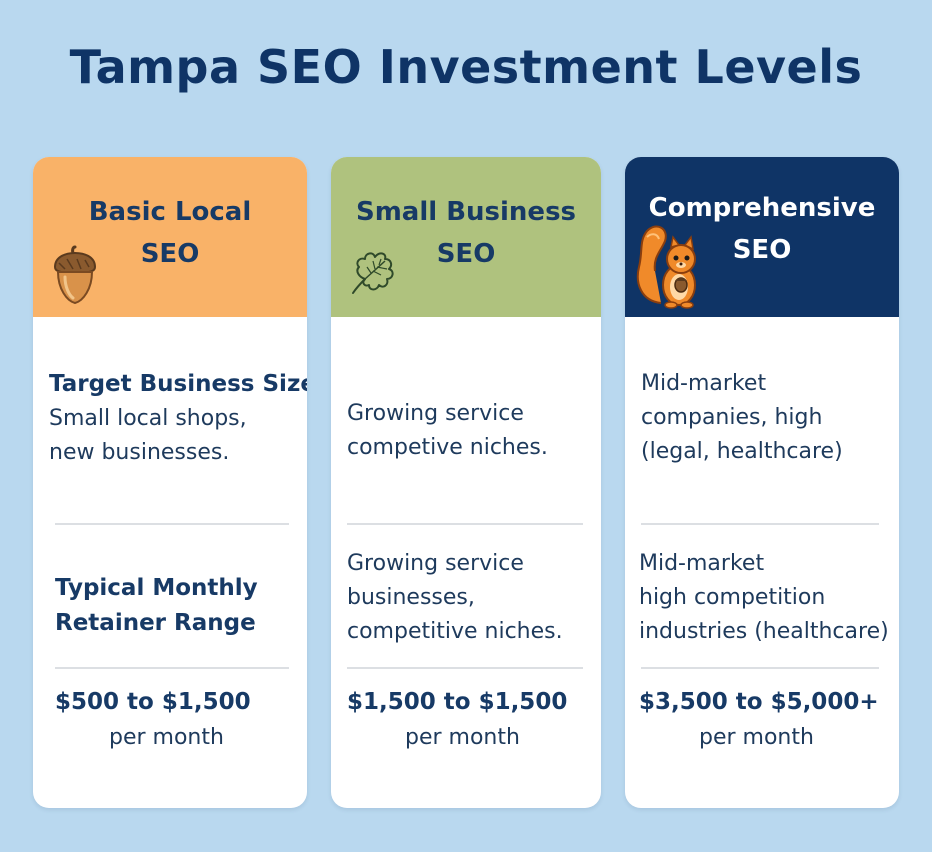 The width and height of the screenshot is (932, 852). I want to click on acorn-icon, so click(75, 275).